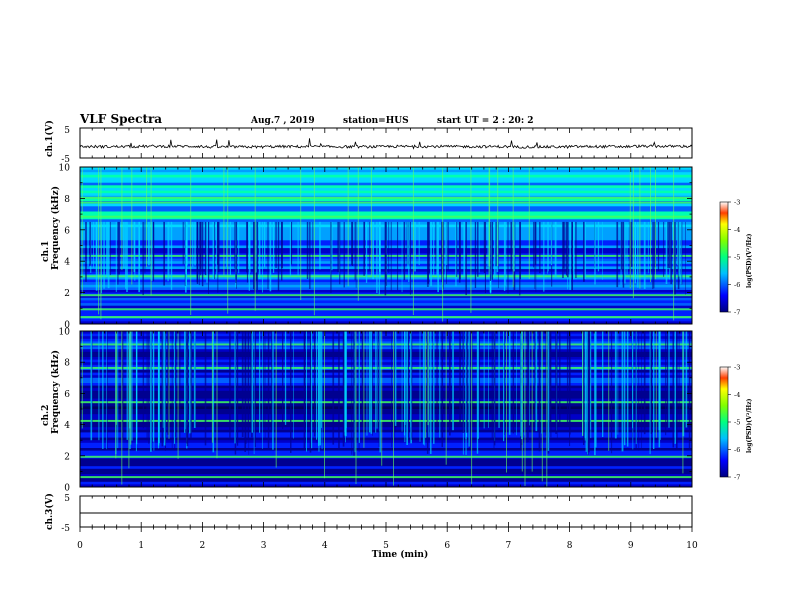  What do you see at coordinates (749, 425) in the screenshot?
I see `ch2-colorbar-label: log(PSD)(V²/Hz)` at bounding box center [749, 425].